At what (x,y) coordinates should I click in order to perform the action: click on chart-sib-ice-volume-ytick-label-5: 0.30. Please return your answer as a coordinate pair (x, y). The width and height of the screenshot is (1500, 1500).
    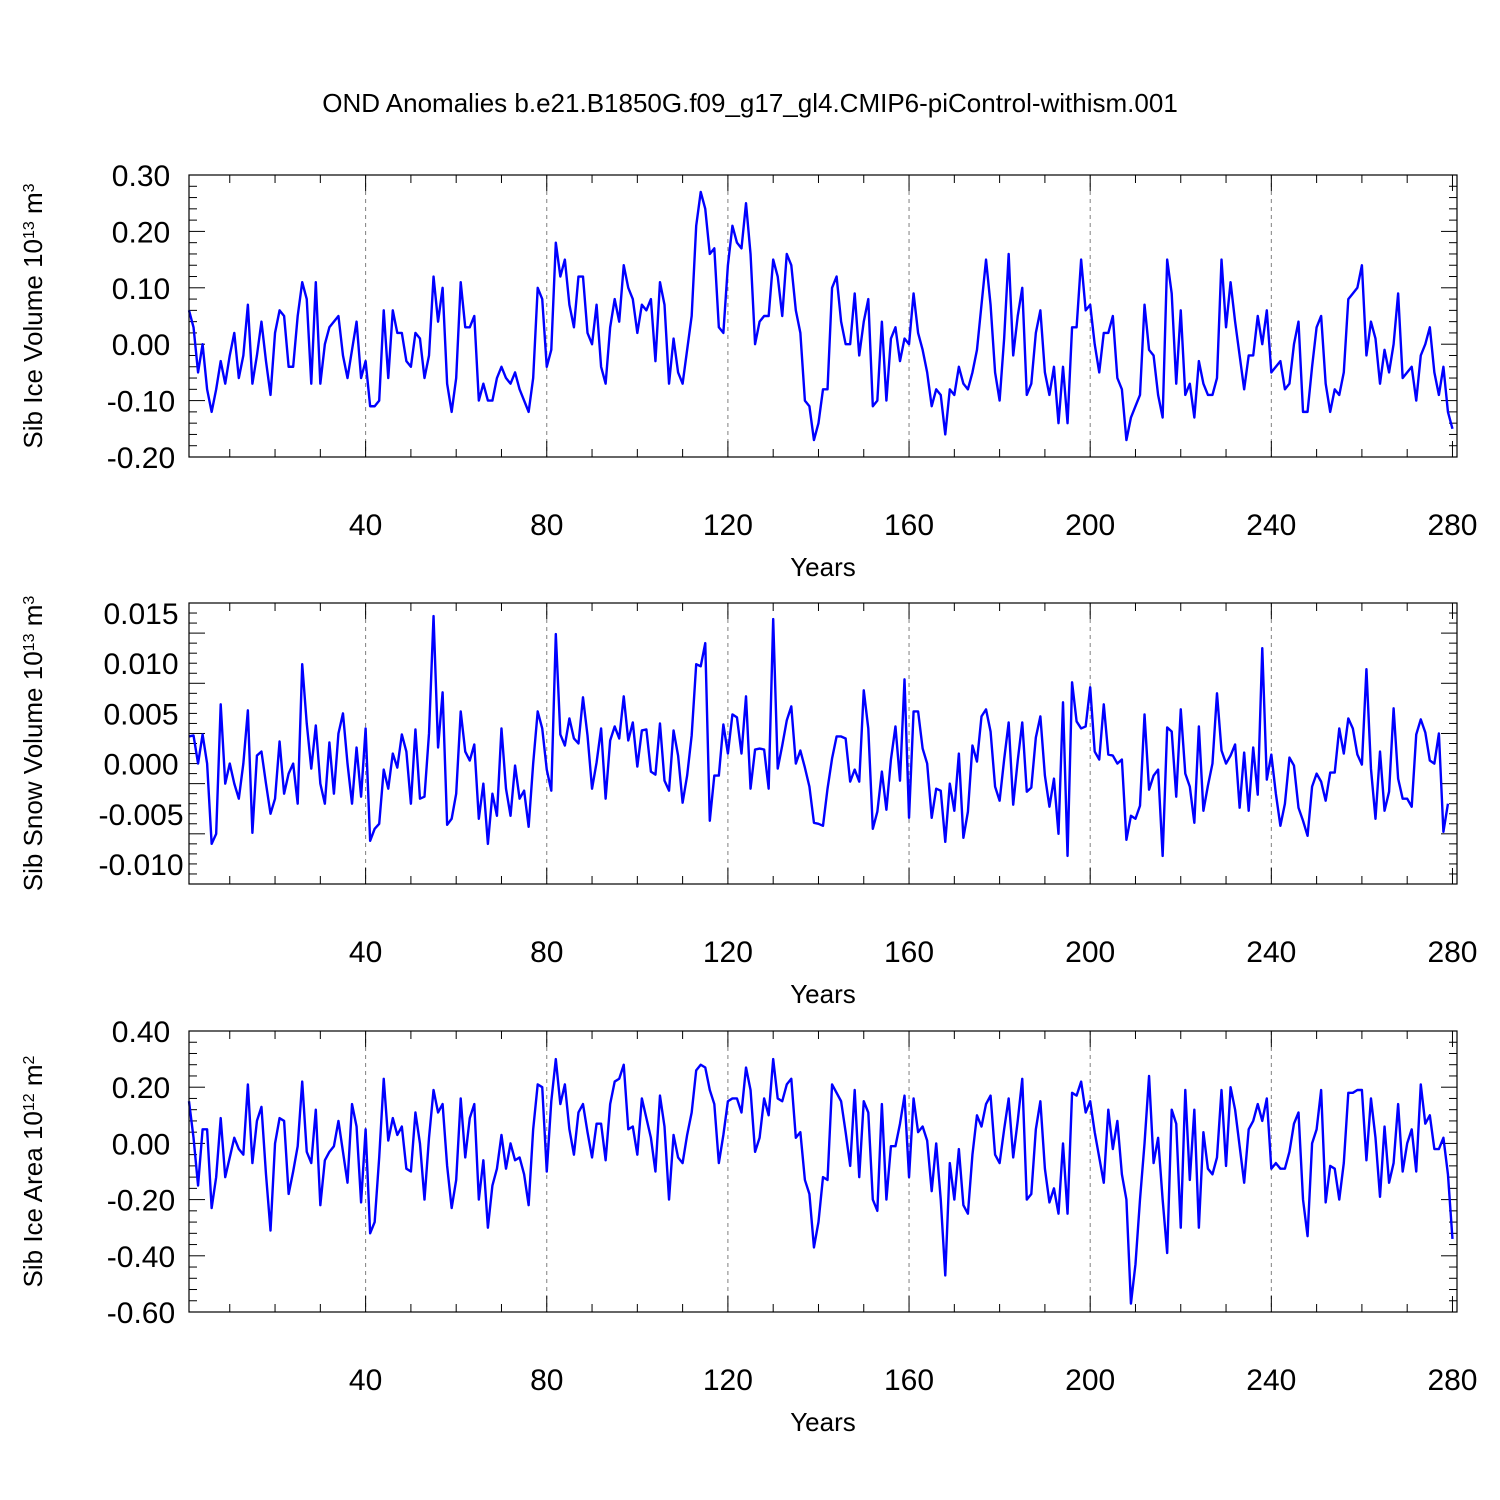
    Looking at the image, I should click on (141, 176).